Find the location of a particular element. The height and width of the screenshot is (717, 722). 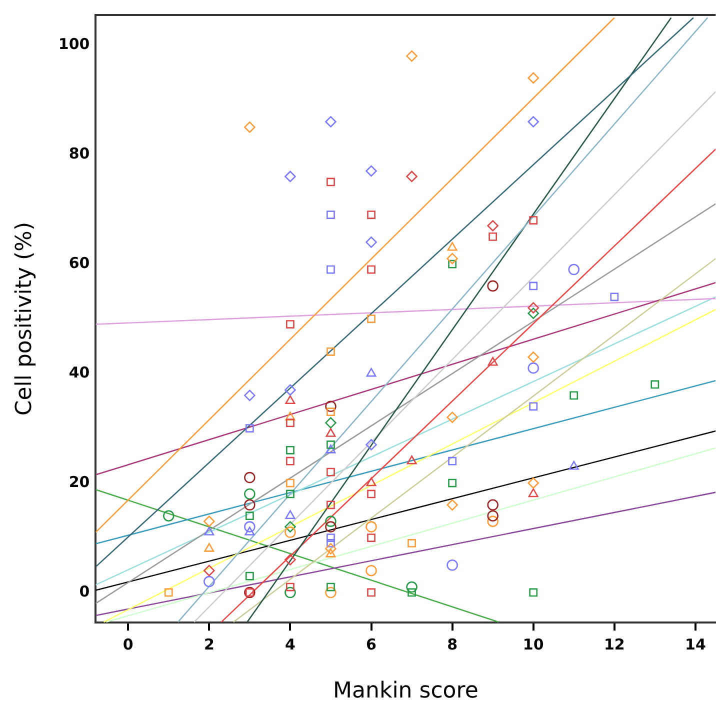

y-tick-label: 80 is located at coordinates (79, 153).